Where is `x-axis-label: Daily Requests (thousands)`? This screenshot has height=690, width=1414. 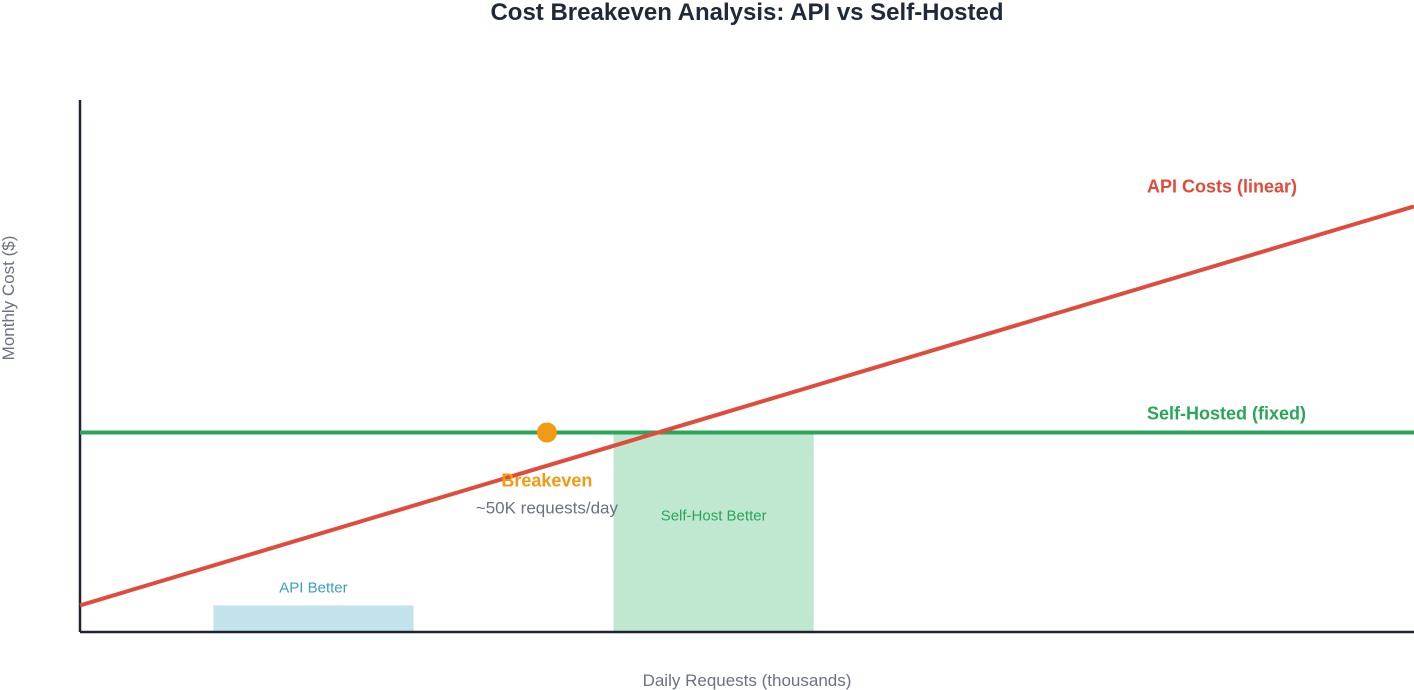
x-axis-label: Daily Requests (thousands) is located at coordinates (747, 680).